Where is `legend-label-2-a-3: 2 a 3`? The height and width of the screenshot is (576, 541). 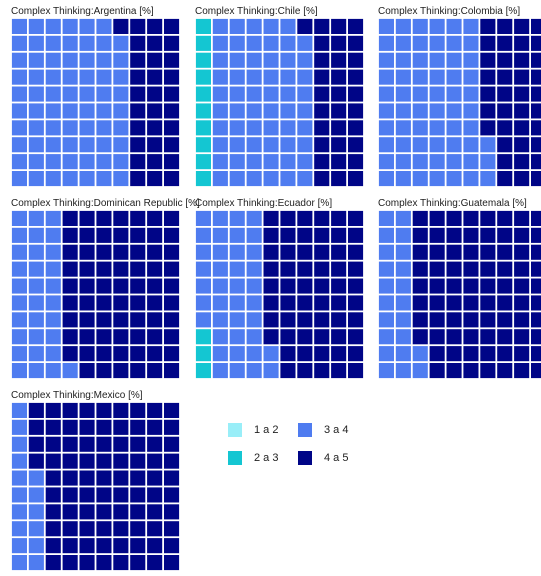 legend-label-2-a-3: 2 a 3 is located at coordinates (266, 458).